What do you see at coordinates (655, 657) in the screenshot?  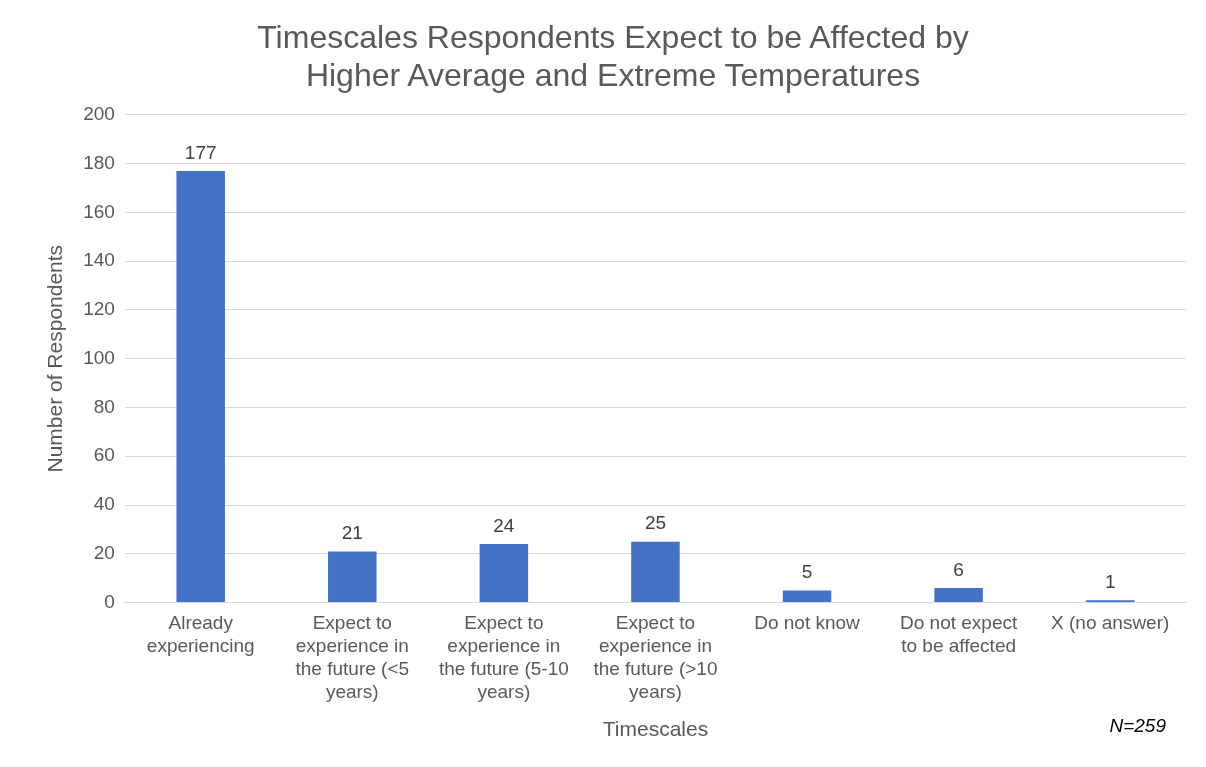 I see `x-tick-label: Expect to experience in the future (>10 years)` at bounding box center [655, 657].